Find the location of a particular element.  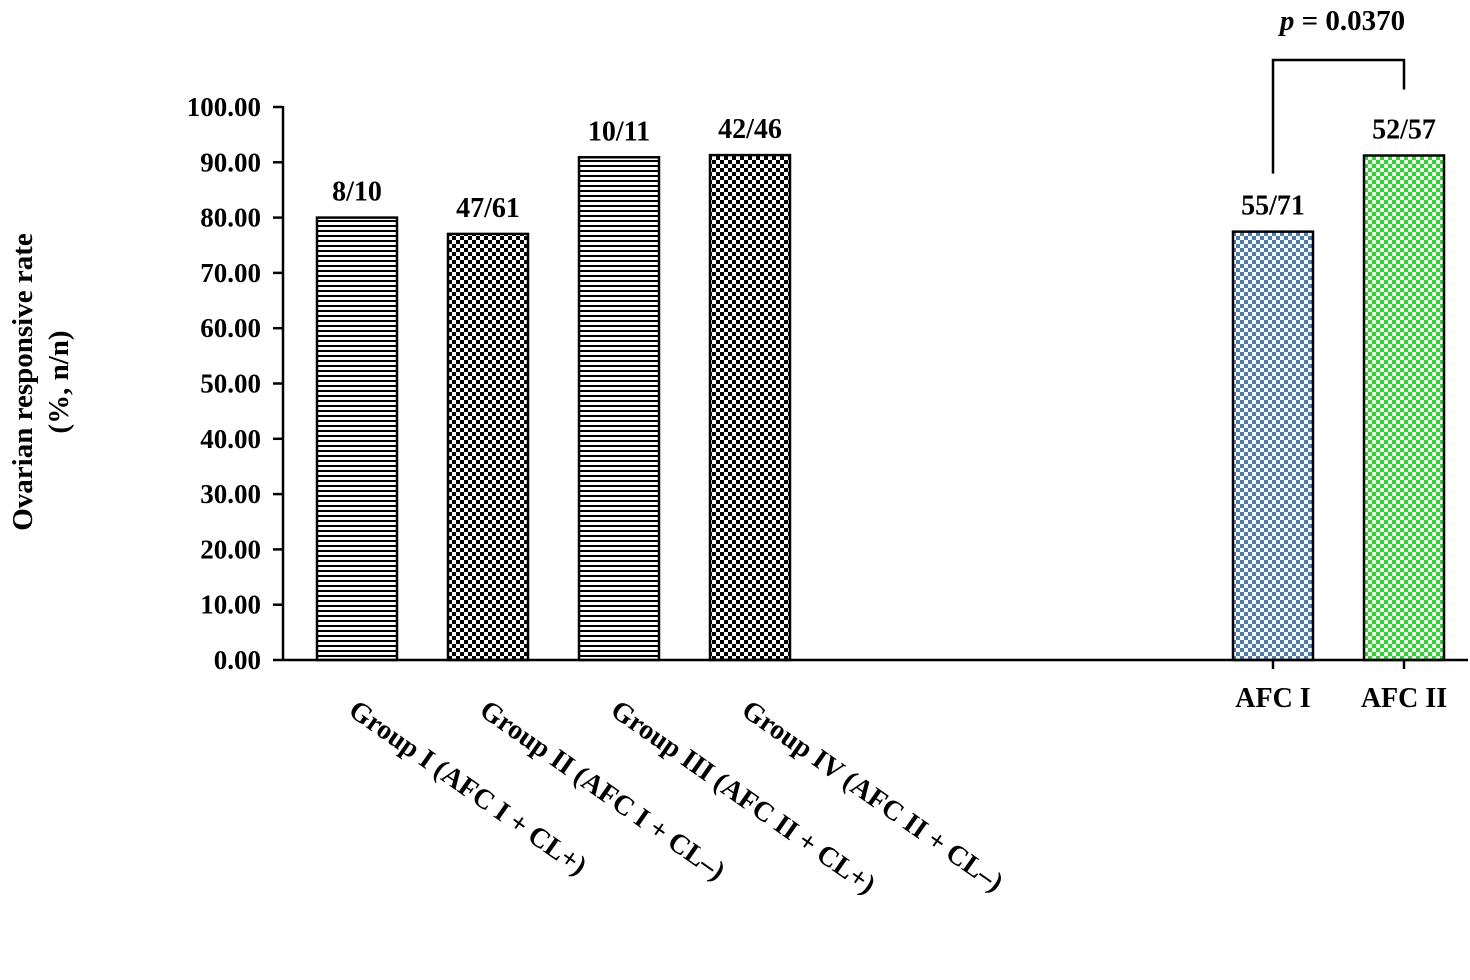

category-label-rotated: Group I (AFC I + CL+) is located at coordinates (467, 788).